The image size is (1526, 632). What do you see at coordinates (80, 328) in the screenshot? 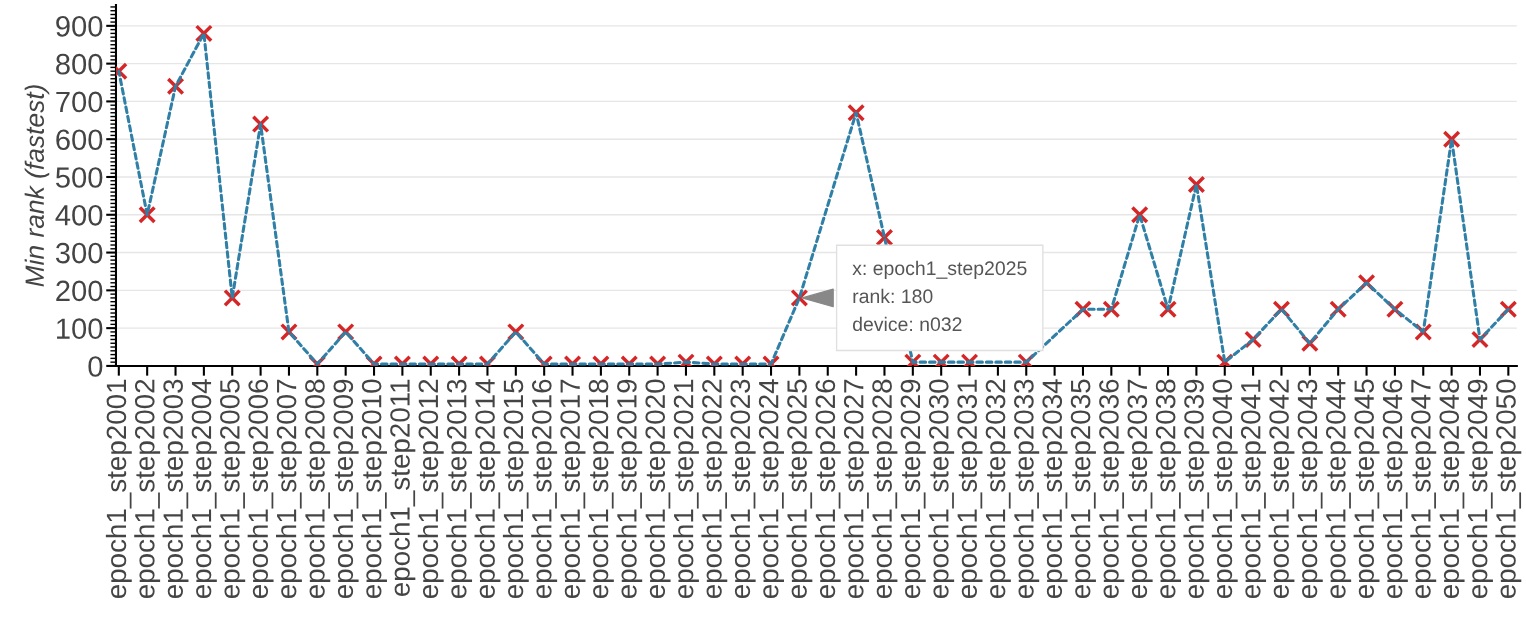
I see `y-tick-label: 100` at bounding box center [80, 328].